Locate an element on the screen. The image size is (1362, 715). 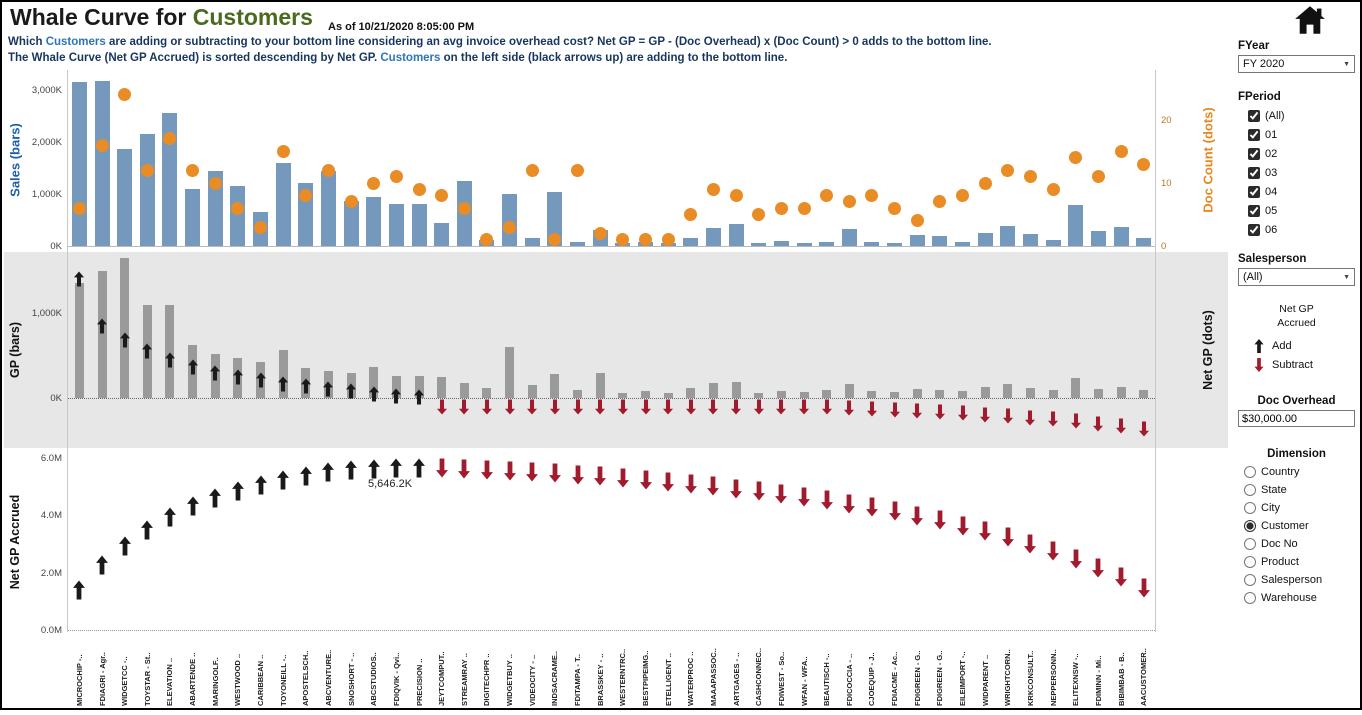
x-axis-label: WIDGETCC -.. is located at coordinates (125, 681).